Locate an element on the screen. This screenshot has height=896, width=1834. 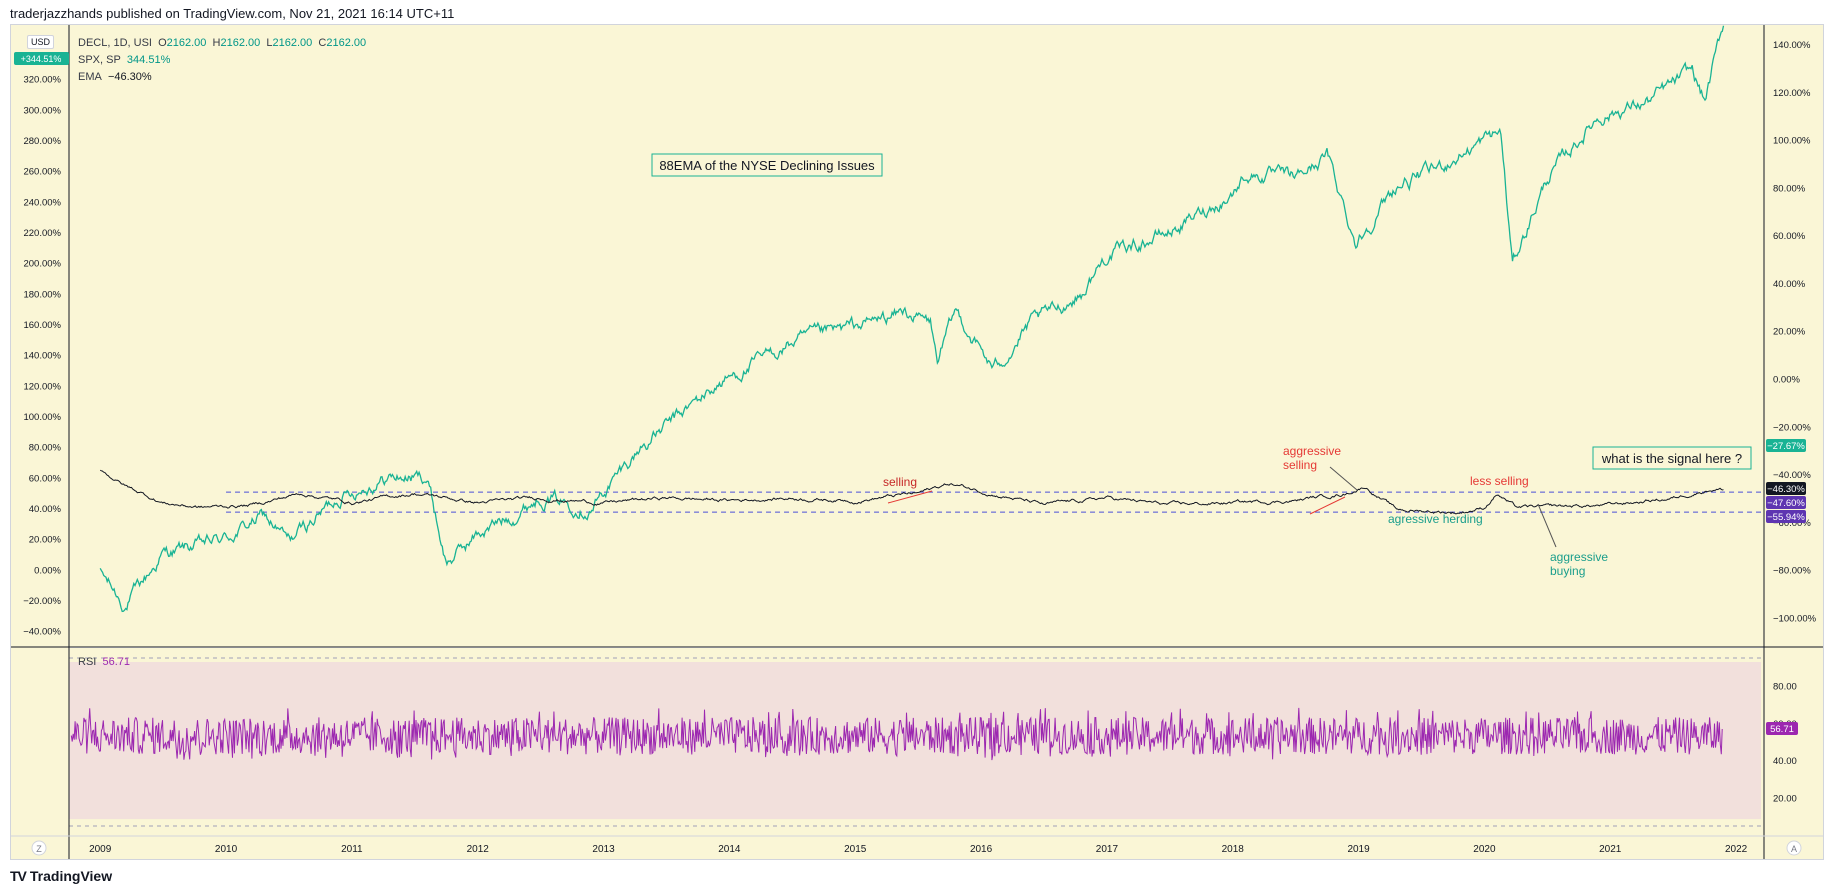
right-axis-tick-label: 60.00% is located at coordinates (1789, 236).